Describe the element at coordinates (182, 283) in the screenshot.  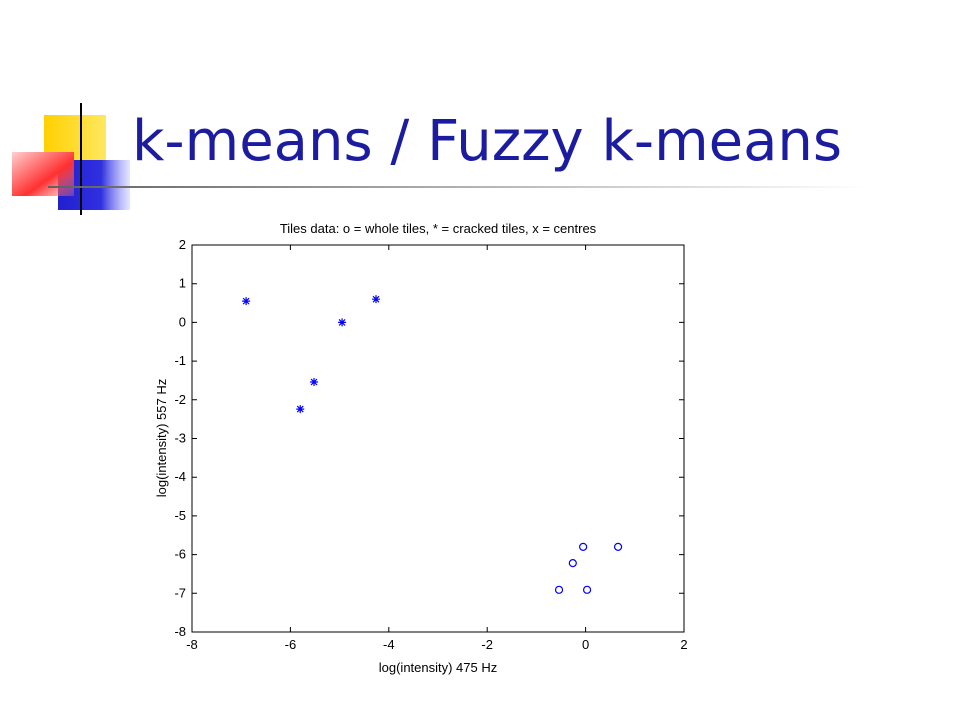
I see `y-tick-label: 1` at that location.